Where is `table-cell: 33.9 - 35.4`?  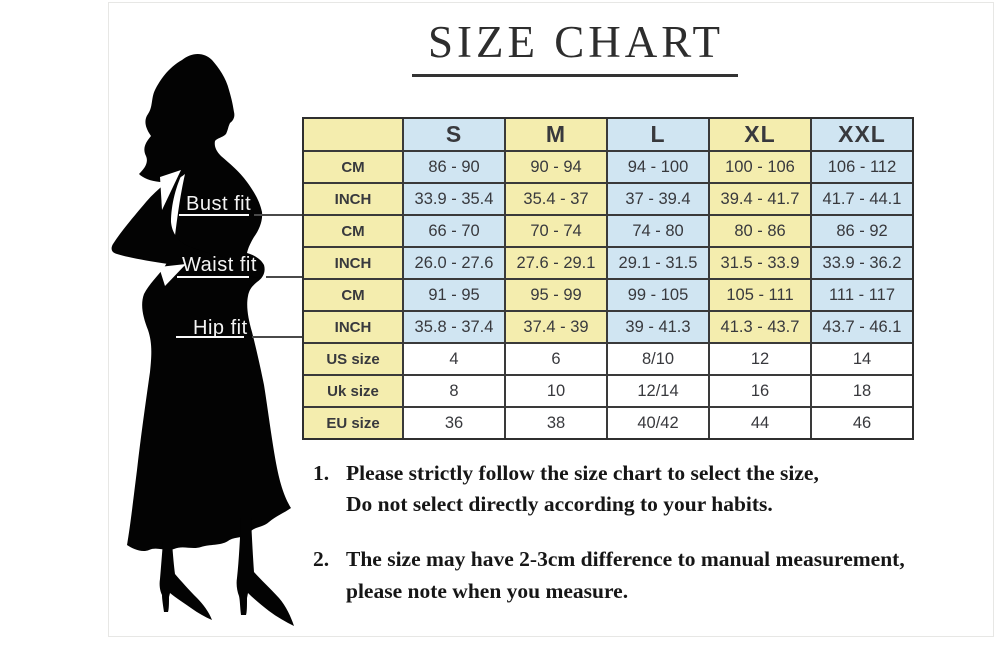
table-cell: 33.9 - 35.4 is located at coordinates (454, 199).